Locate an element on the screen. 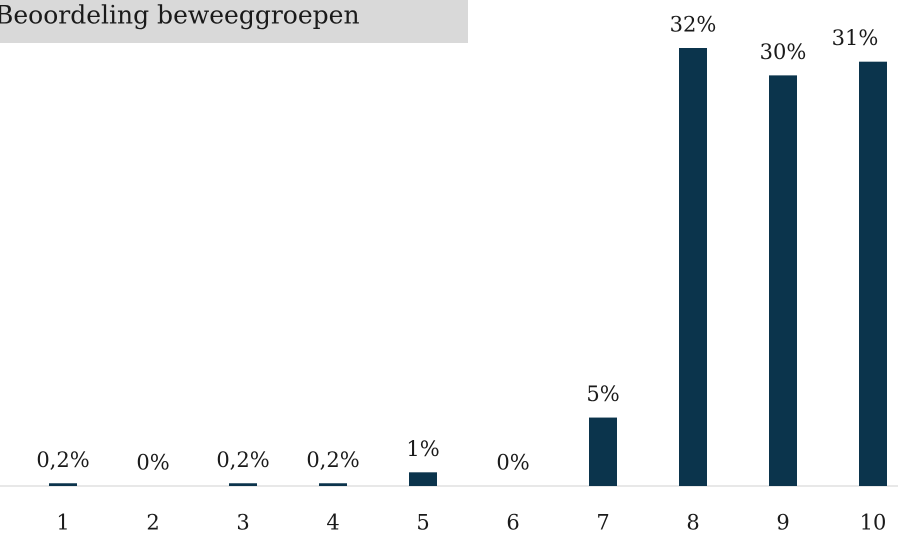 This screenshot has height=535, width=898. x-tick-label: 5 is located at coordinates (422, 523).